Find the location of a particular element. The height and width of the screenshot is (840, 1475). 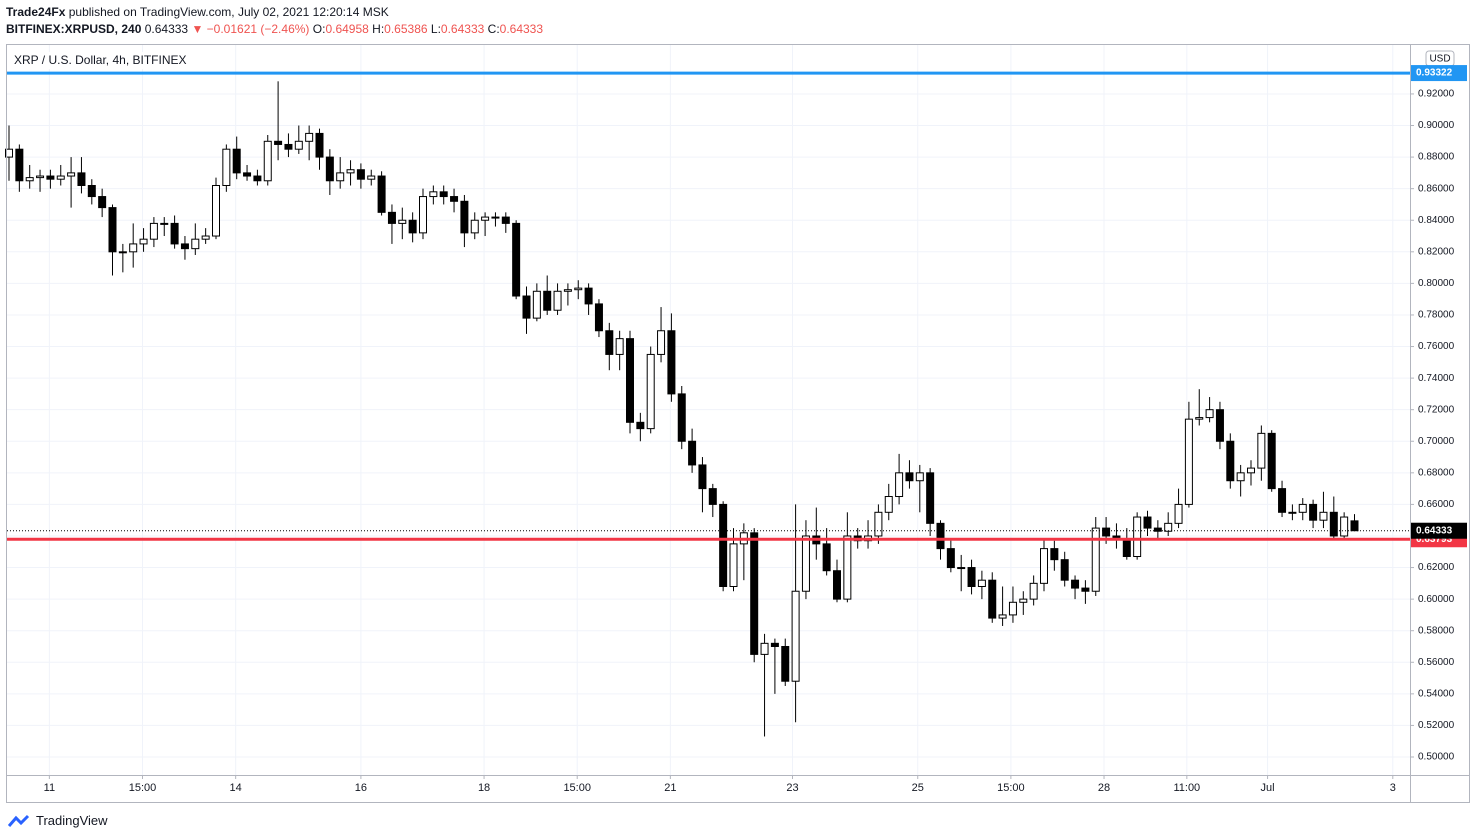

change: ▼ −0.01621 (−2.46%) is located at coordinates (250, 29).